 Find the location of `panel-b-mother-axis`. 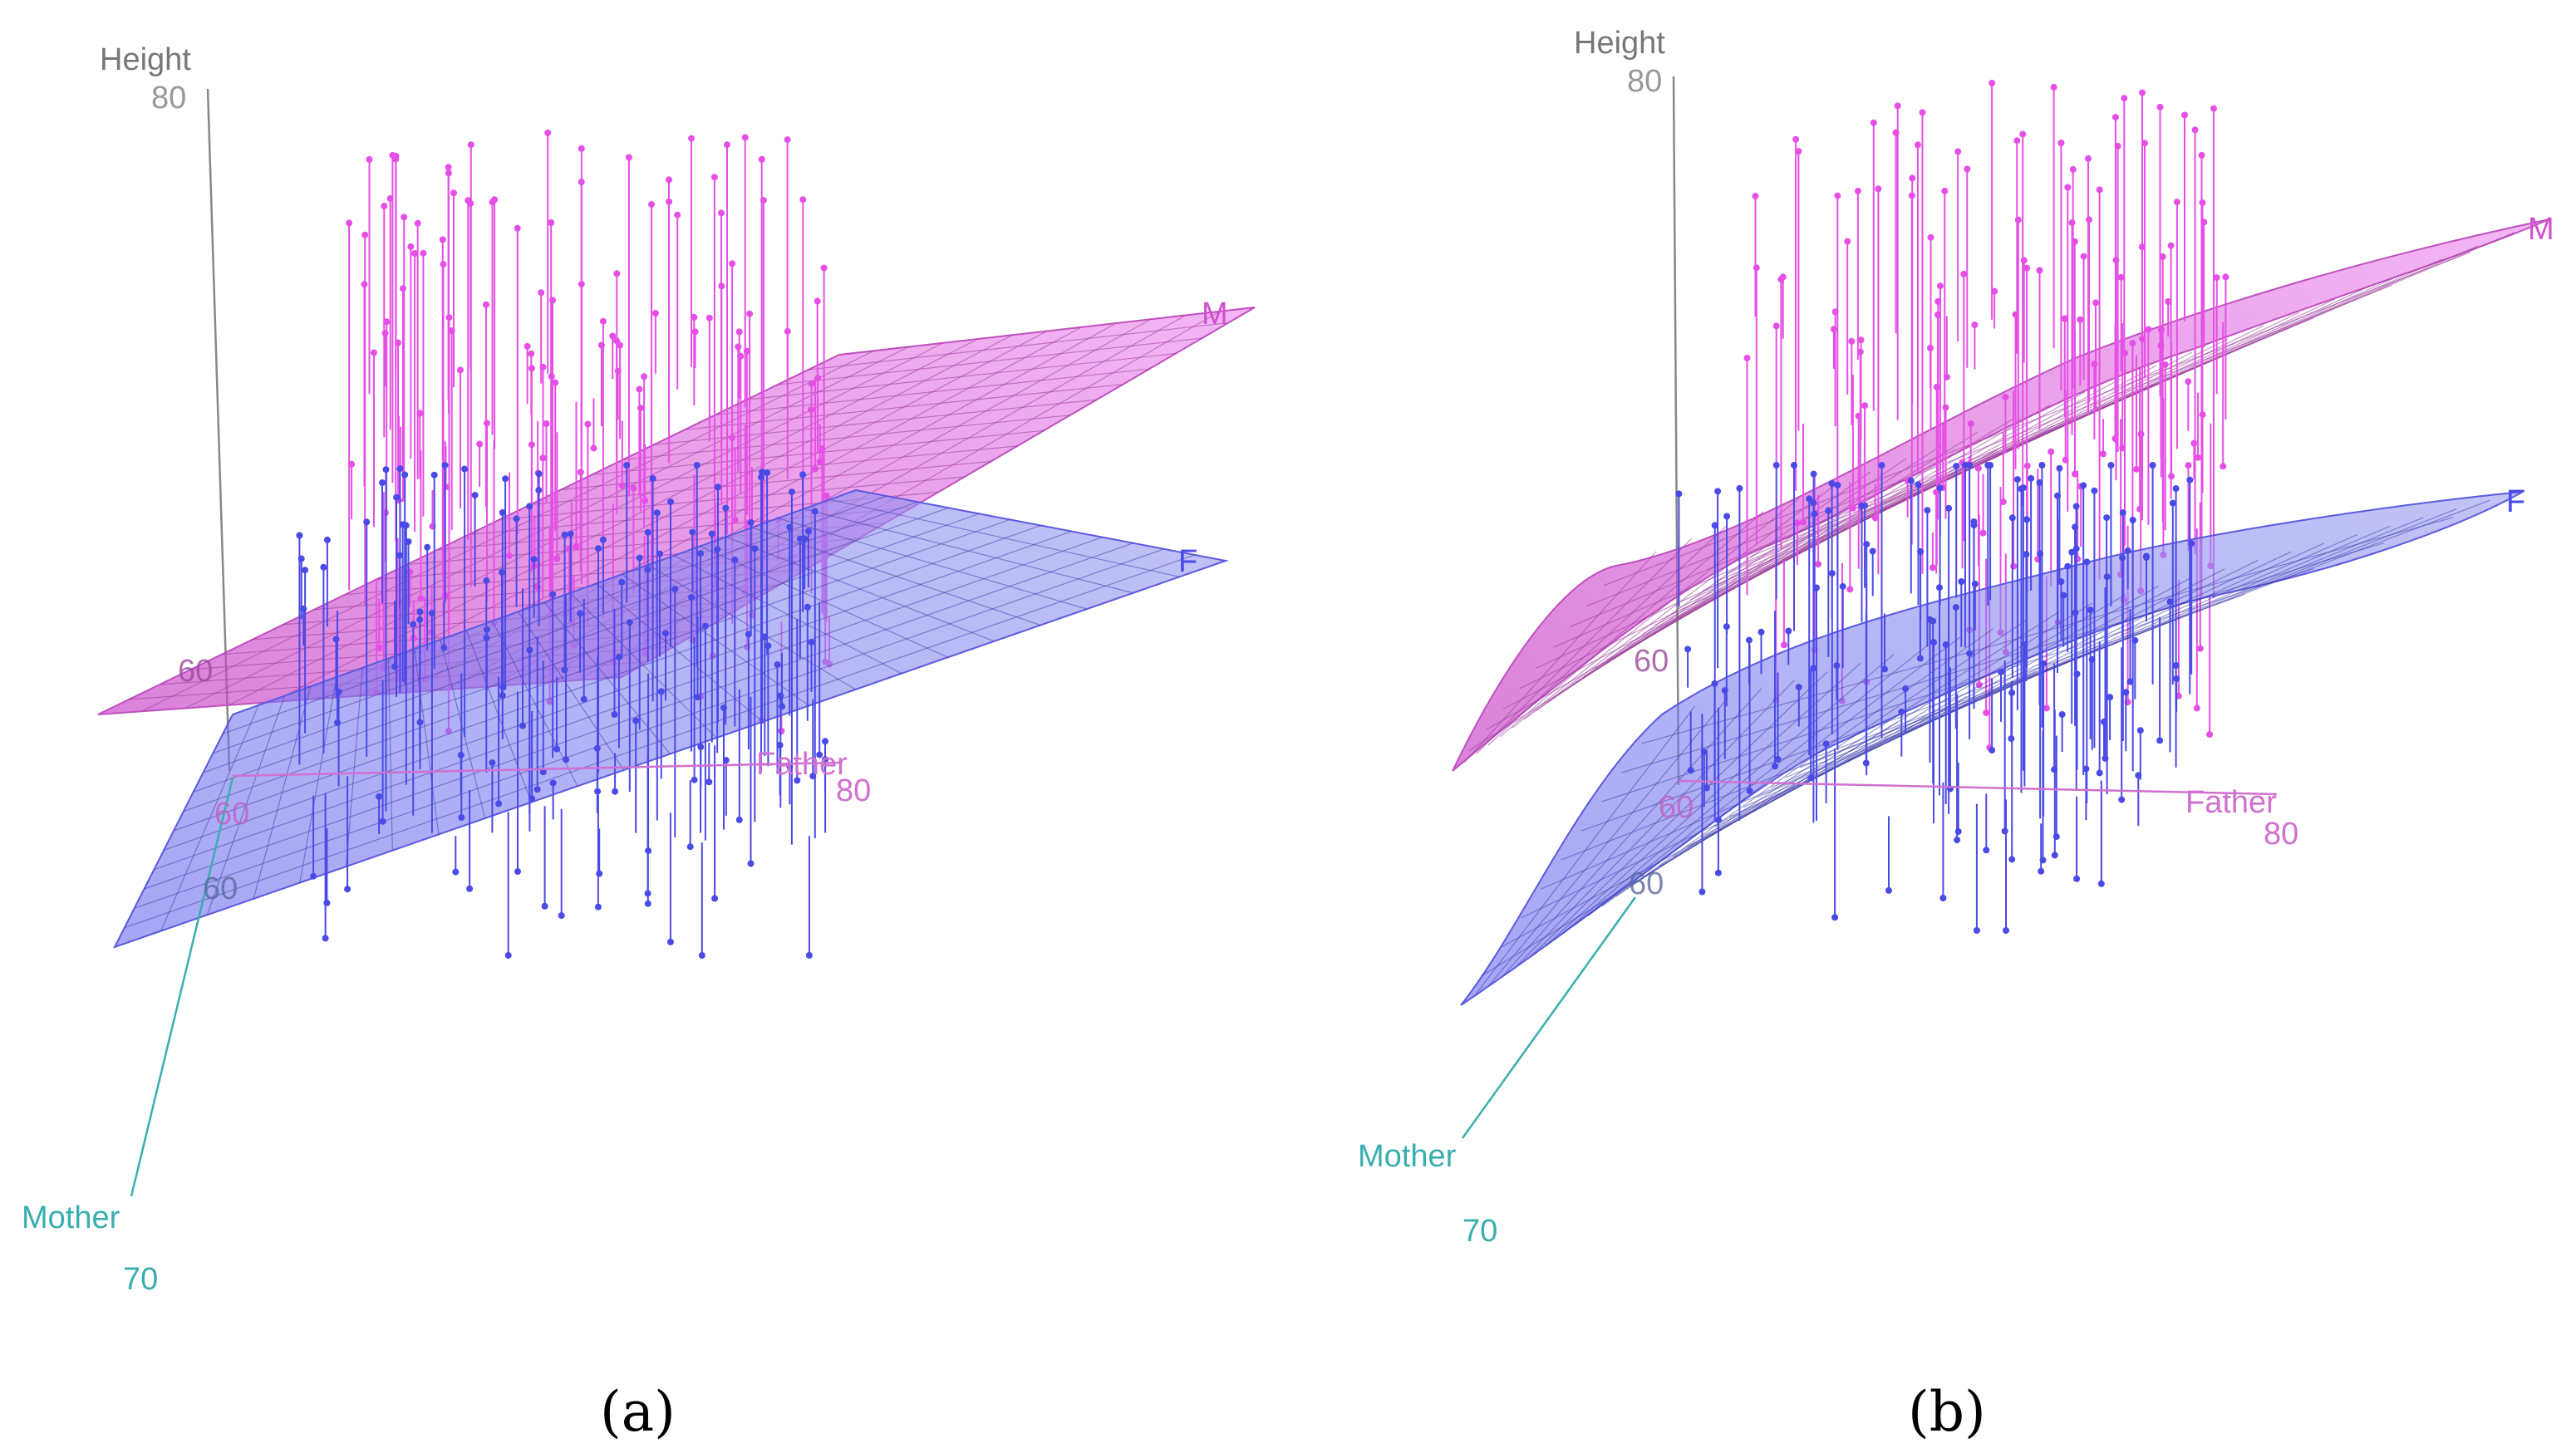

panel-b-mother-axis is located at coordinates (1549, 1018).